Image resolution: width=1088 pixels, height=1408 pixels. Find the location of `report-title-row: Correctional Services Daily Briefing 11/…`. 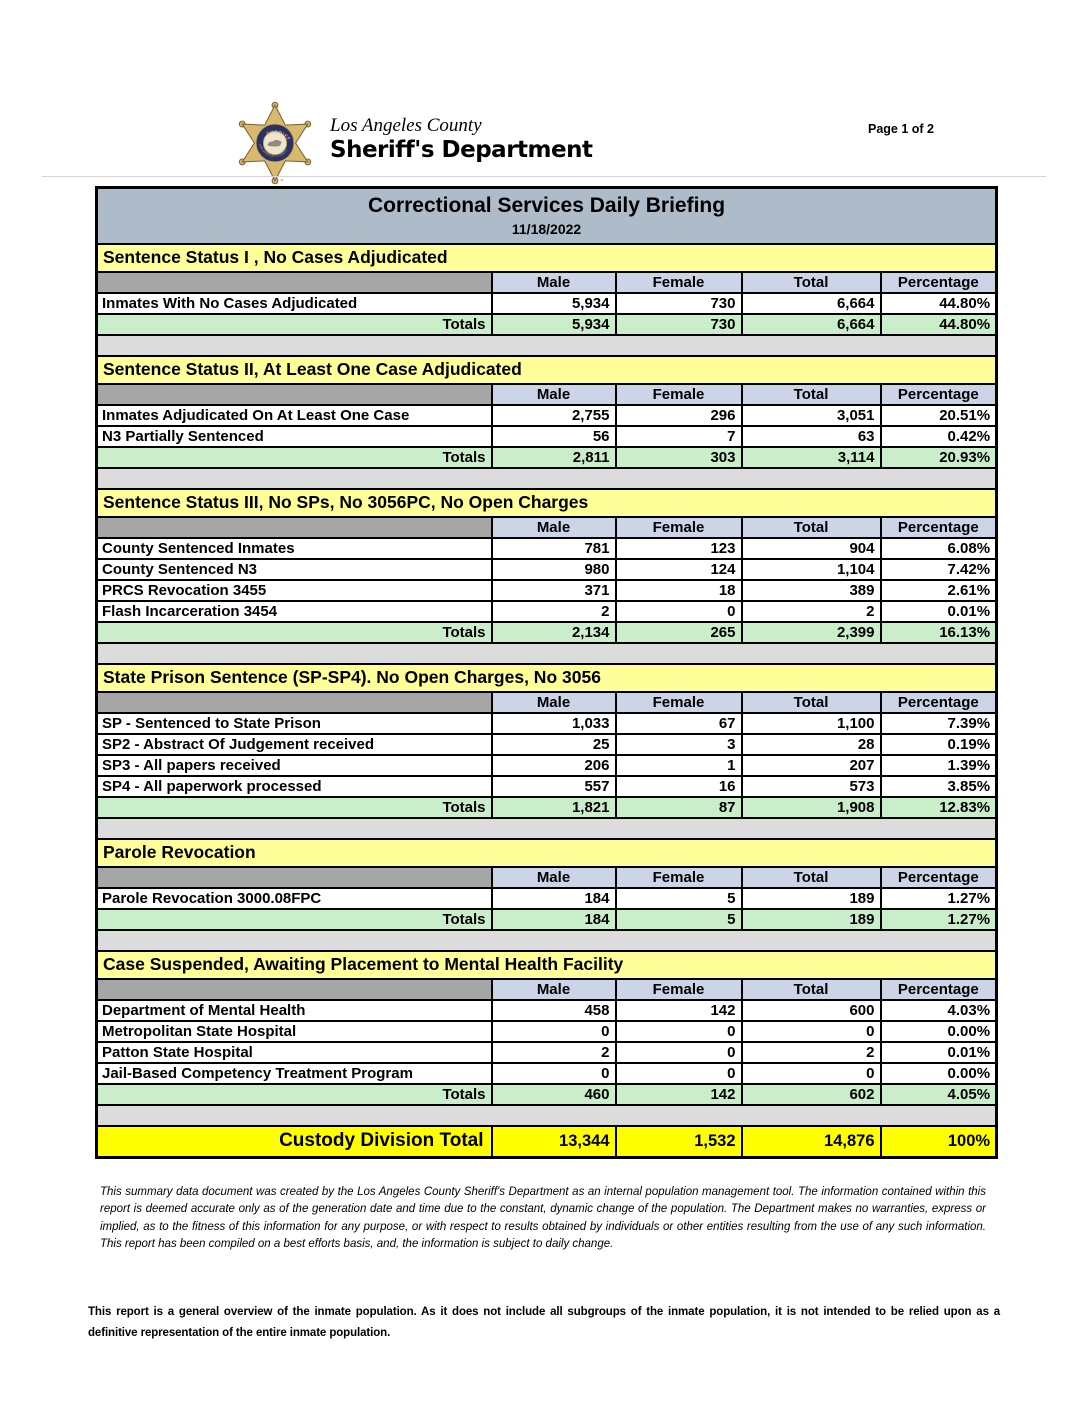

report-title-row: Correctional Services Daily Briefing 11/… is located at coordinates (546, 215).